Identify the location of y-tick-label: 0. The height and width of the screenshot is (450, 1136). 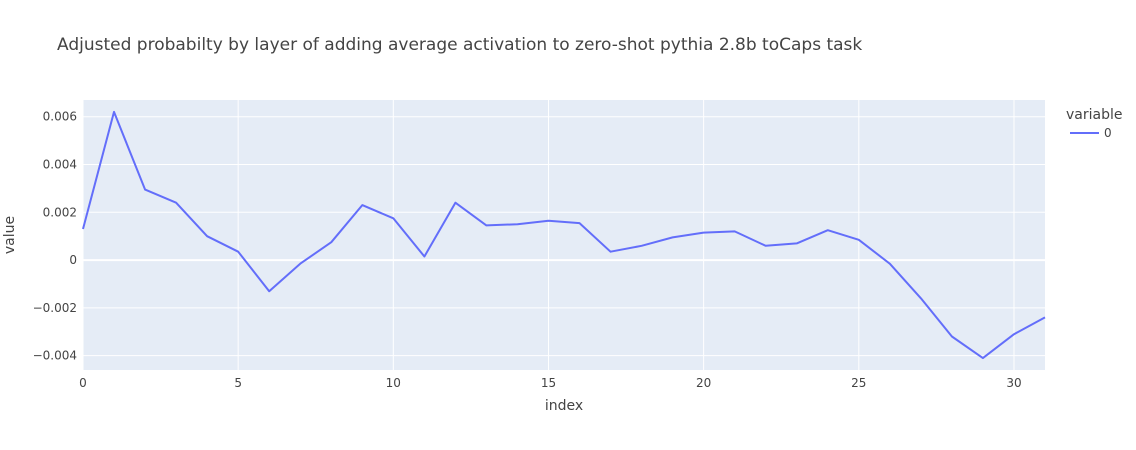
(73, 260).